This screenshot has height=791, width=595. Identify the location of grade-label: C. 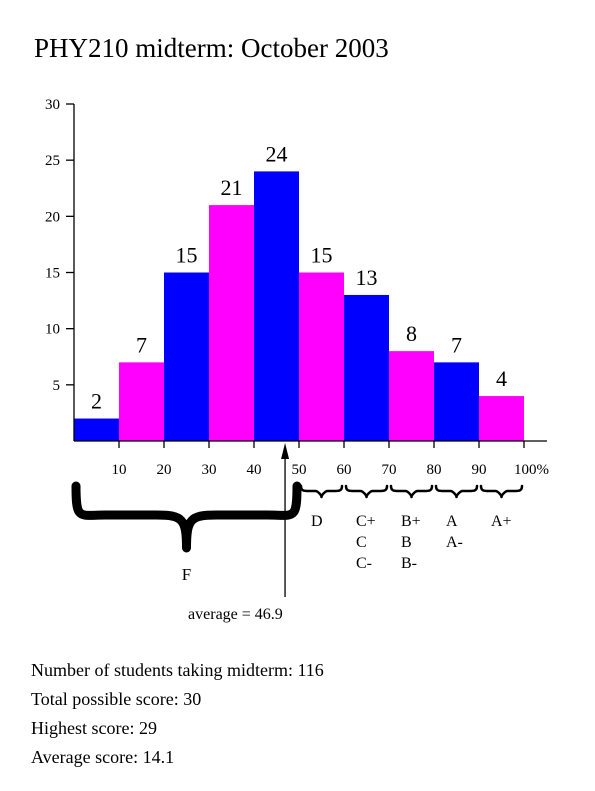
(361, 542).